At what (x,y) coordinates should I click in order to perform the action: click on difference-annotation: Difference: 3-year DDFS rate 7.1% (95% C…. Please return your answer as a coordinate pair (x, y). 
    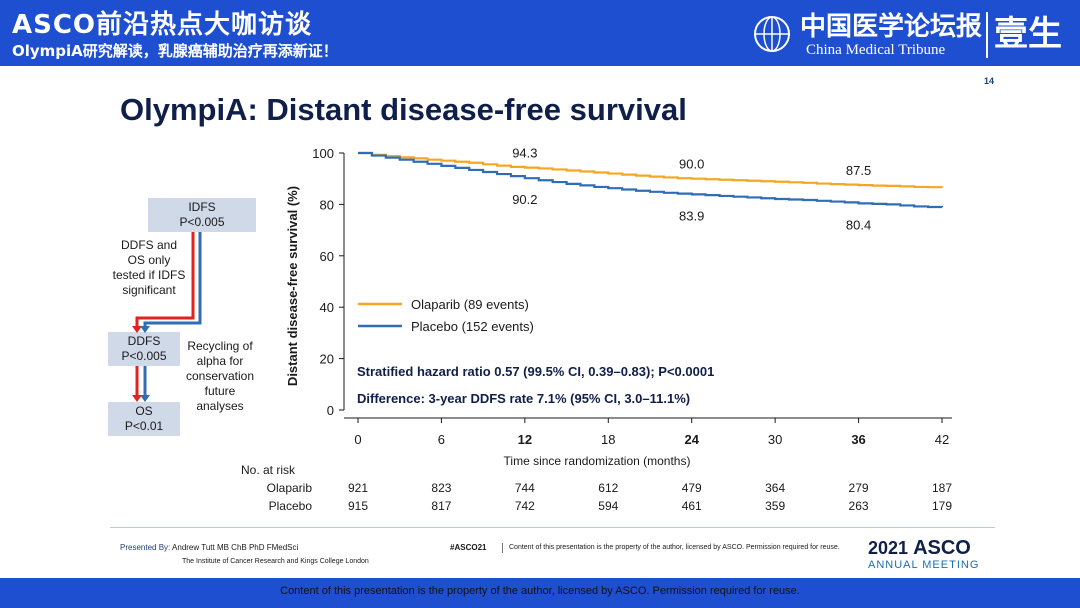
    Looking at the image, I should click on (523, 398).